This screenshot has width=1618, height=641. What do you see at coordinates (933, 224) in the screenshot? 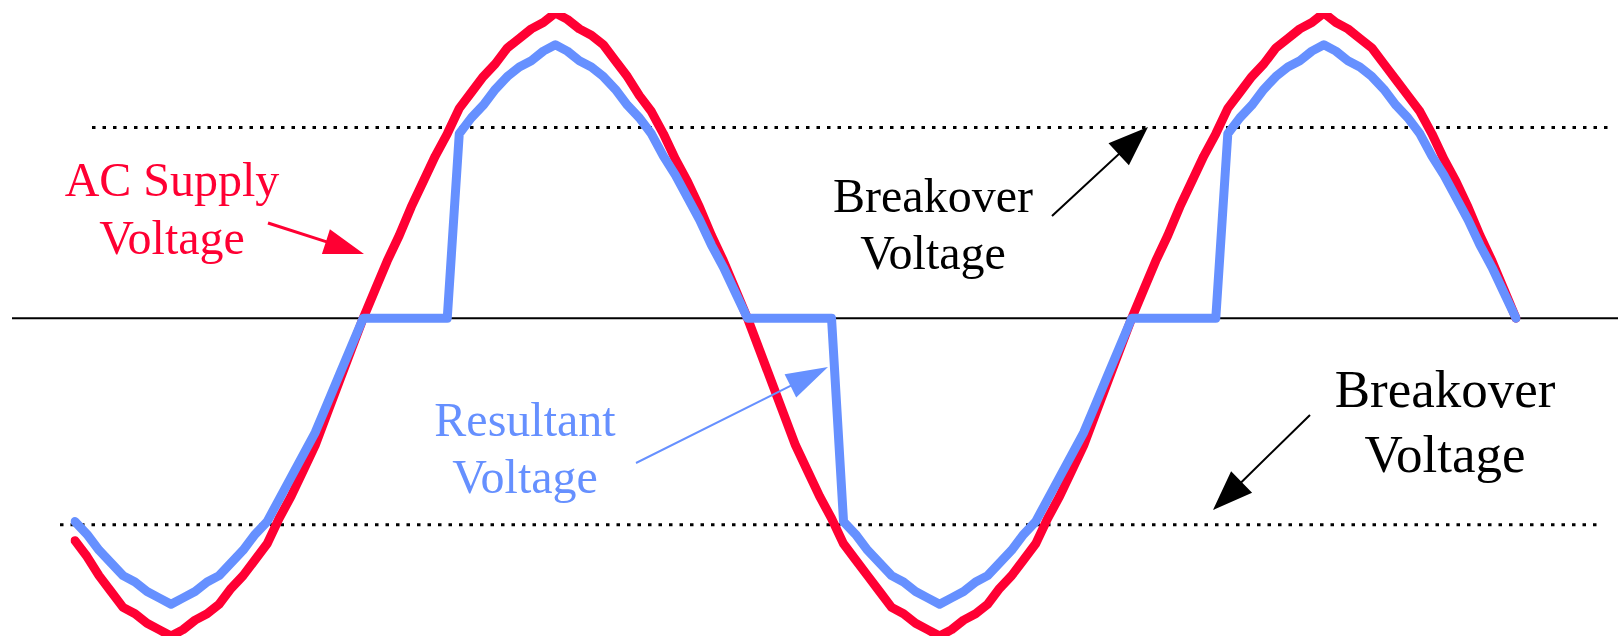
I see `legend-label: Breakover Voltage` at bounding box center [933, 224].